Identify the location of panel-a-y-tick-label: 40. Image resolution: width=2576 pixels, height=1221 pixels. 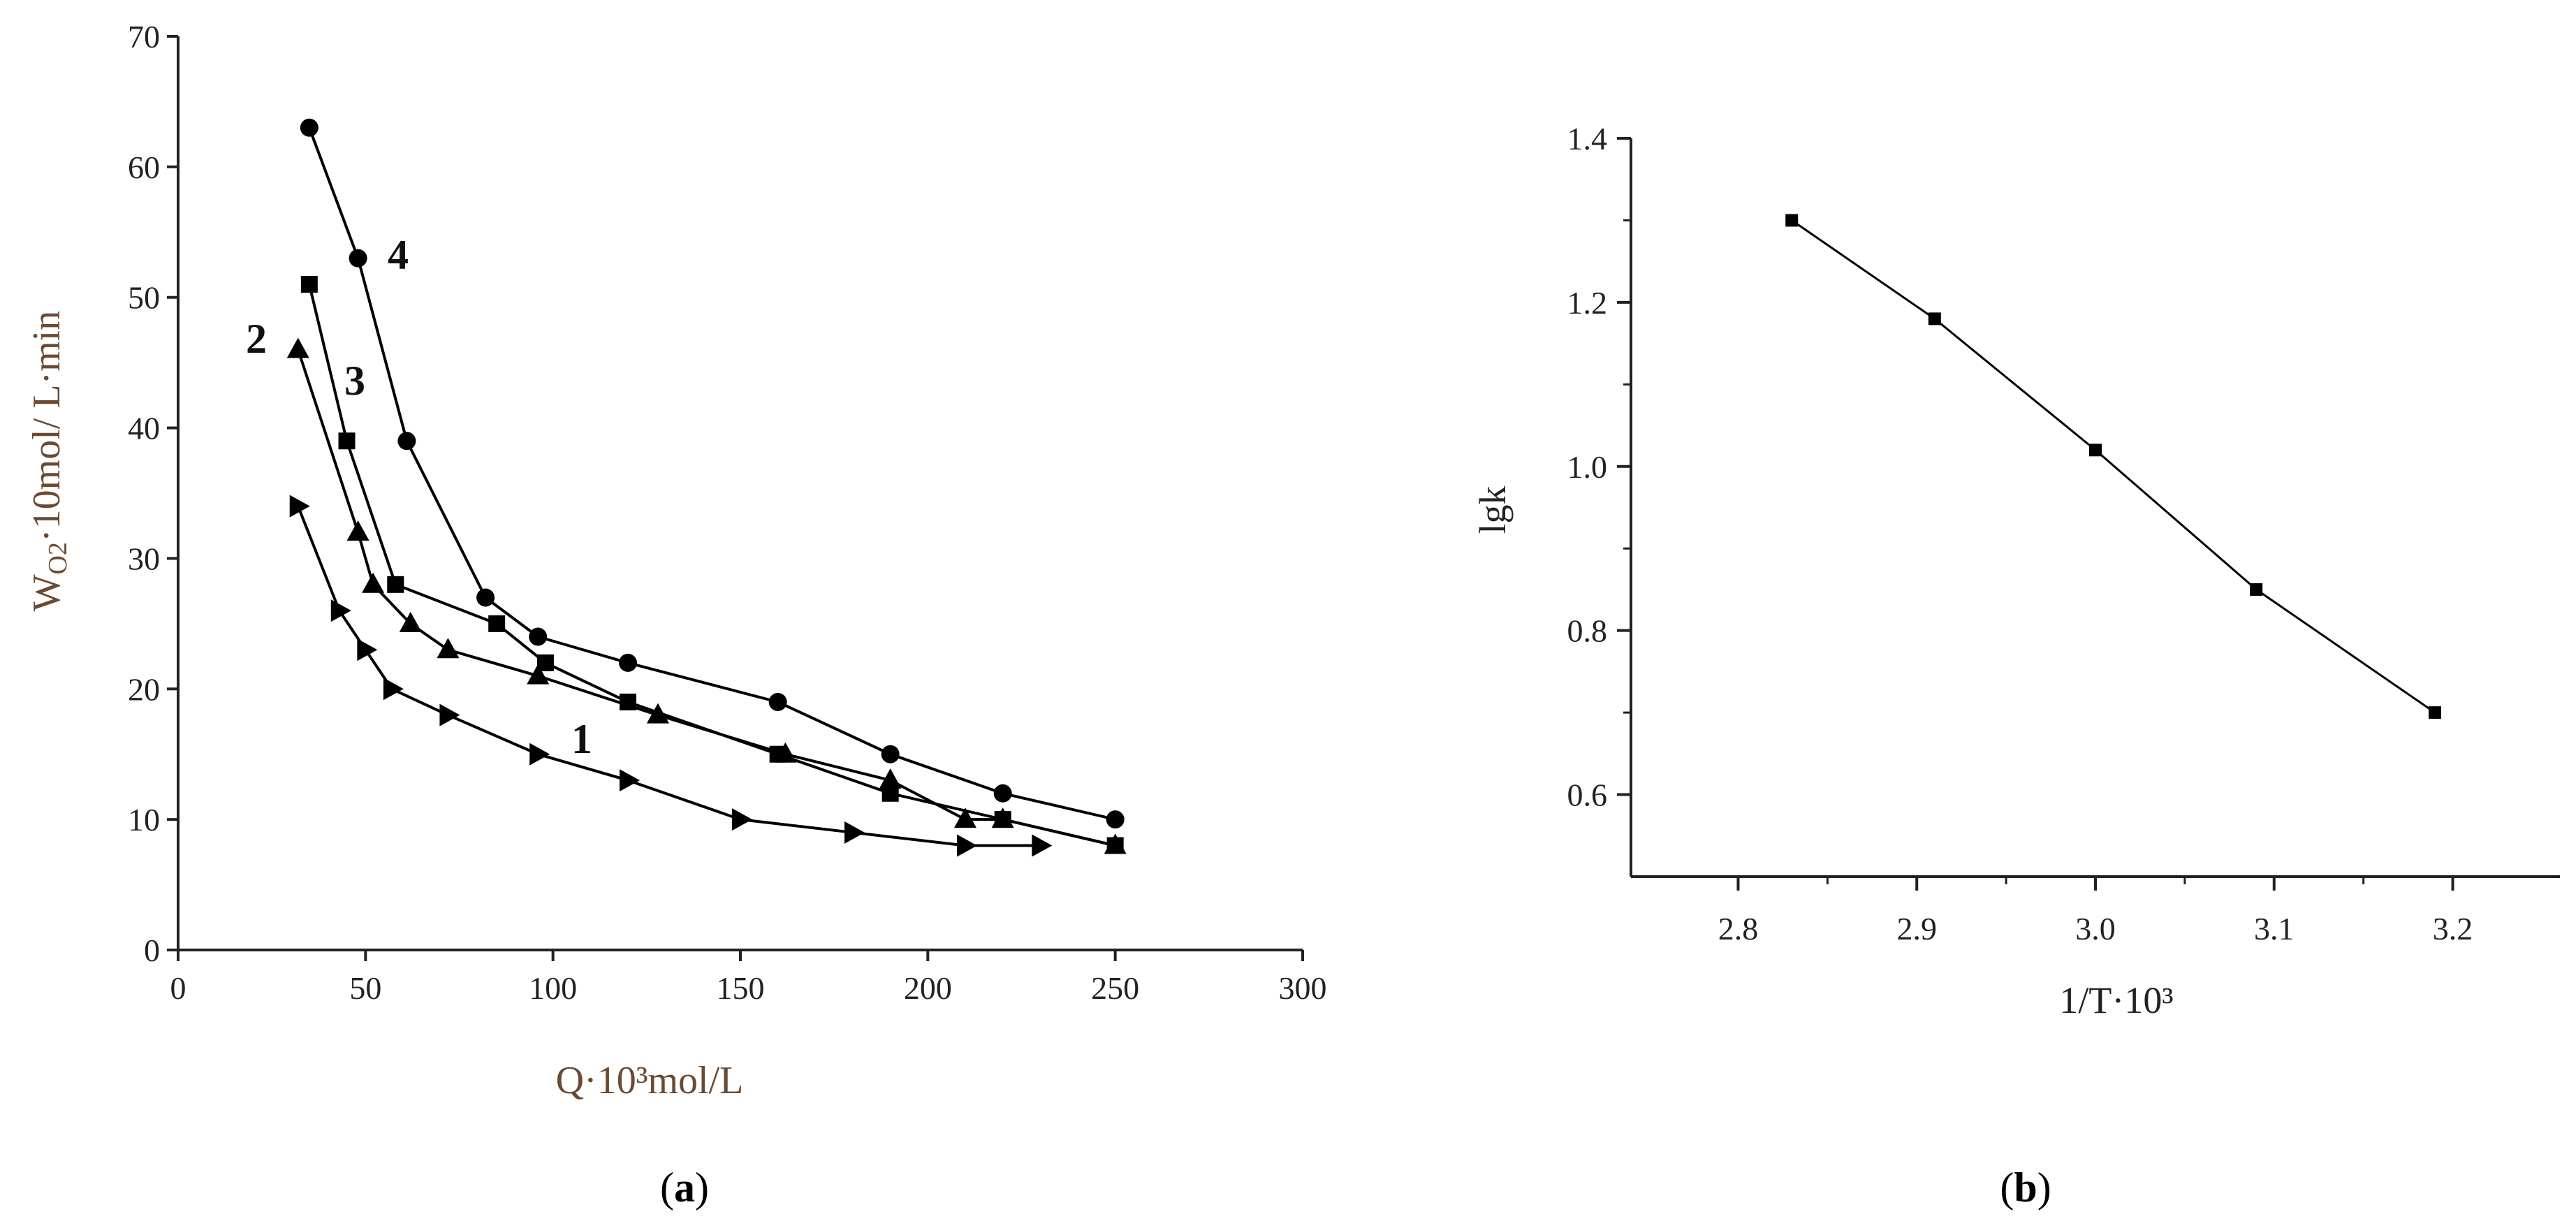
(144, 428).